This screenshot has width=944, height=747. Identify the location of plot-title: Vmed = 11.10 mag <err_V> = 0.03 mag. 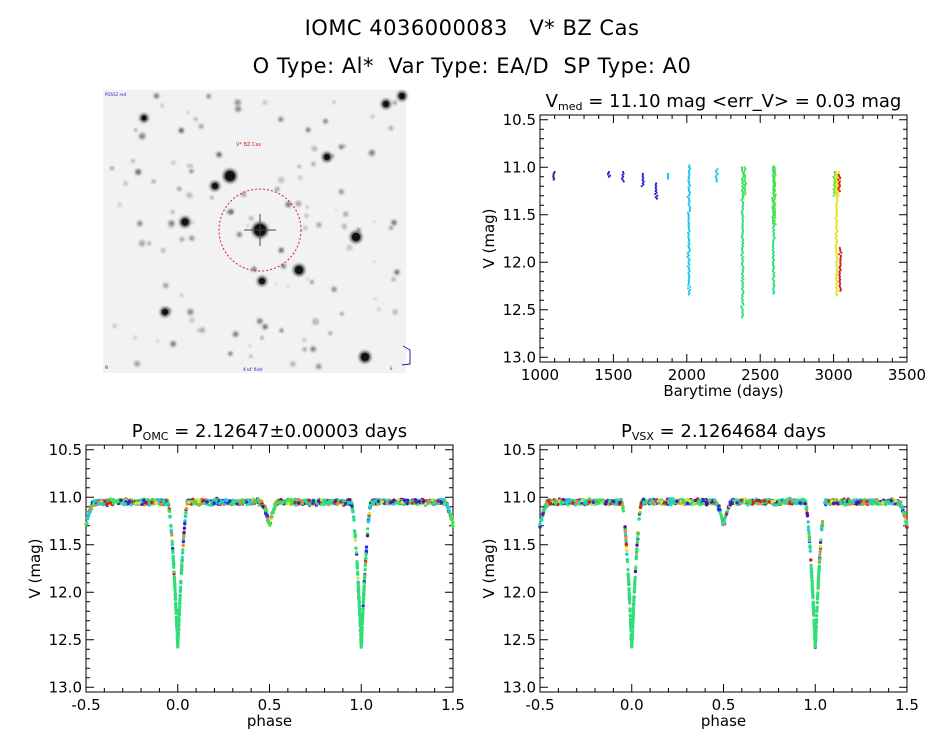
(724, 102).